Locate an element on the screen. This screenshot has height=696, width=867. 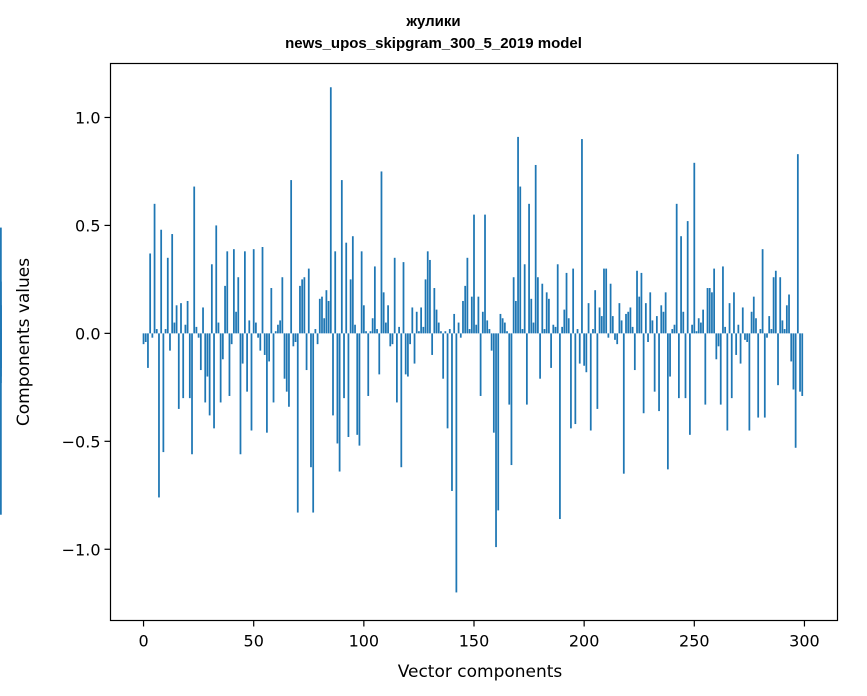
x-tick-label: 200 is located at coordinates (584, 641).